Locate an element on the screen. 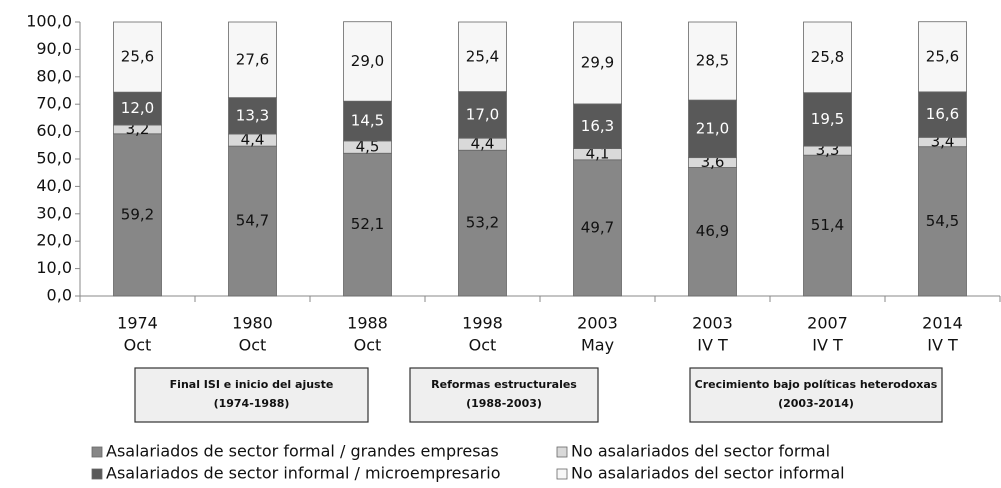 The height and width of the screenshot is (488, 1001). y-tick-label: 80,0 is located at coordinates (54, 75).